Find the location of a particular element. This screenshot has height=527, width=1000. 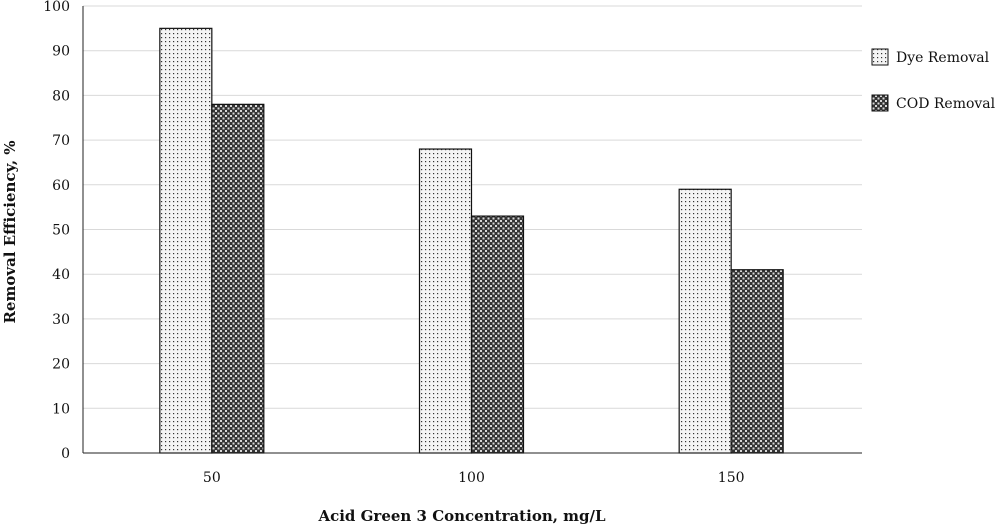

y-tick-label-60: 60 is located at coordinates (61, 186).